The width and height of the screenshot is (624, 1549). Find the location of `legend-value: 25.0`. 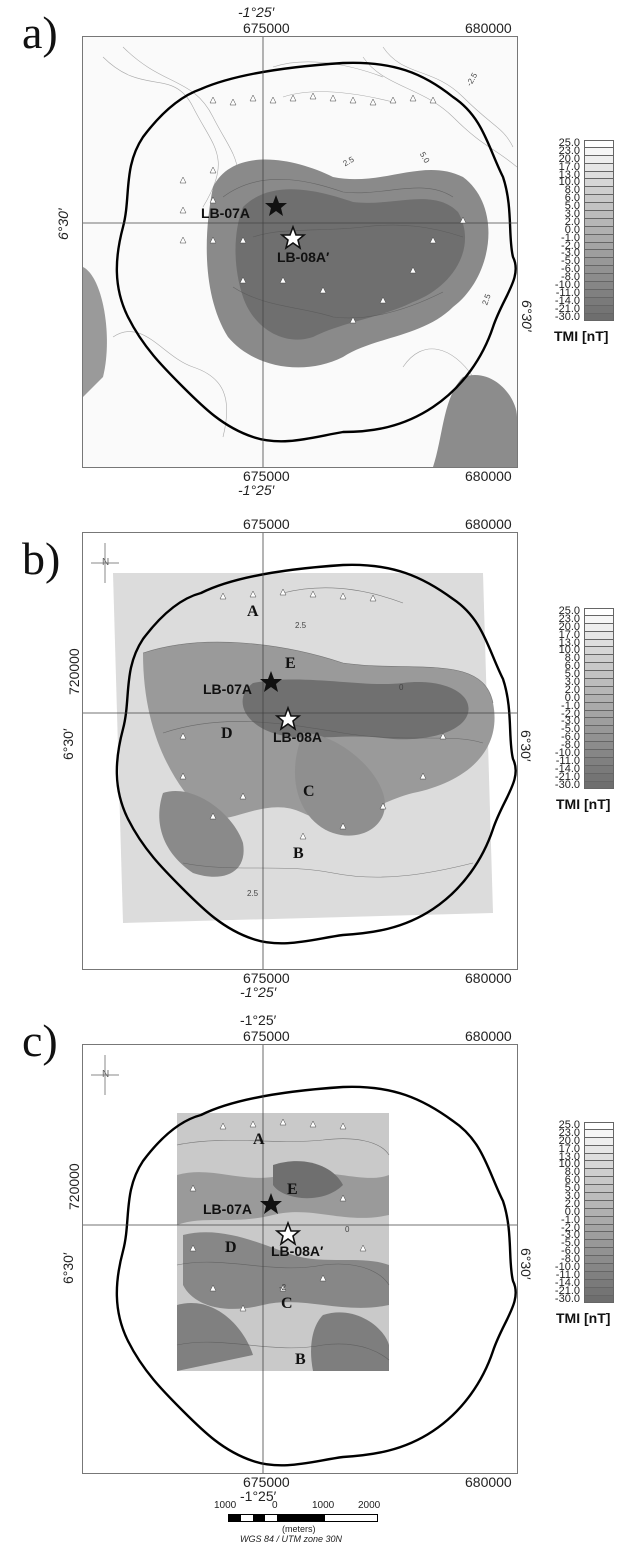

legend-value: 25.0 is located at coordinates (569, 1125).